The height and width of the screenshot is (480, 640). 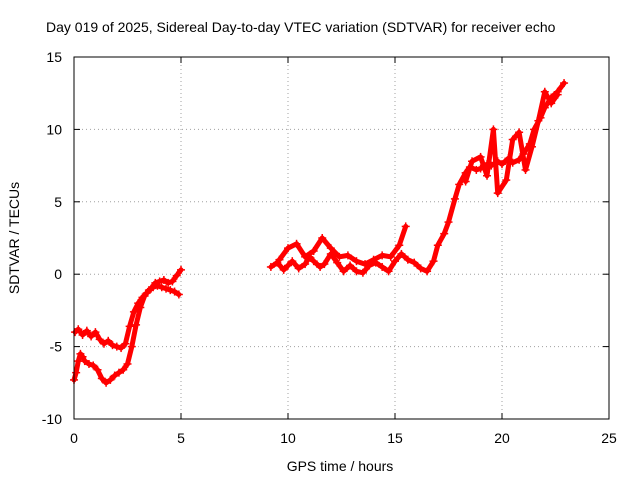 I want to click on x-tick-label: 20, so click(x=502, y=438).